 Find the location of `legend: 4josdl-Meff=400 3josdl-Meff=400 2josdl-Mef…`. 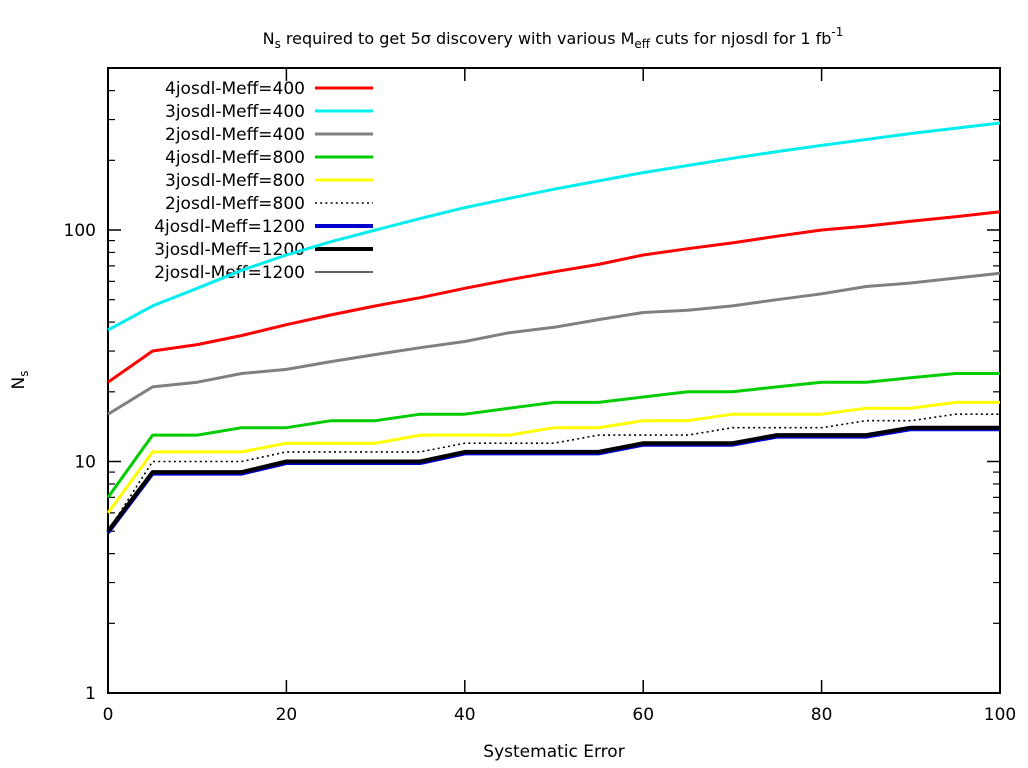

legend: 4josdl-Meff=400 3josdl-Meff=400 2josdl-Mef… is located at coordinates (263, 181).